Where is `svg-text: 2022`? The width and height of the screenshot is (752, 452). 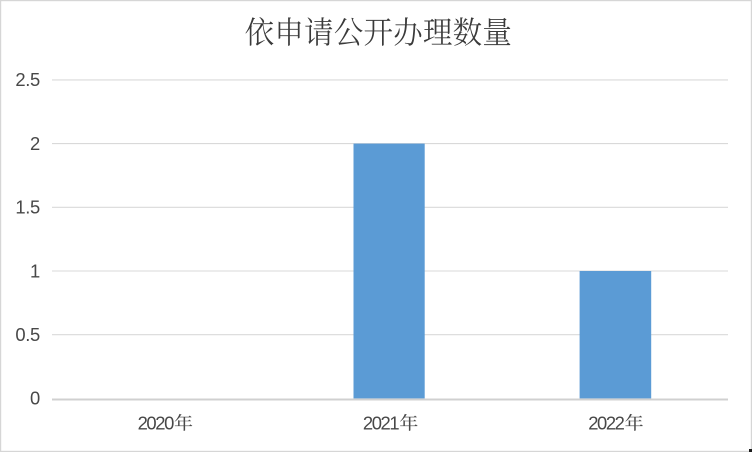 svg-text: 2022 is located at coordinates (606, 422).